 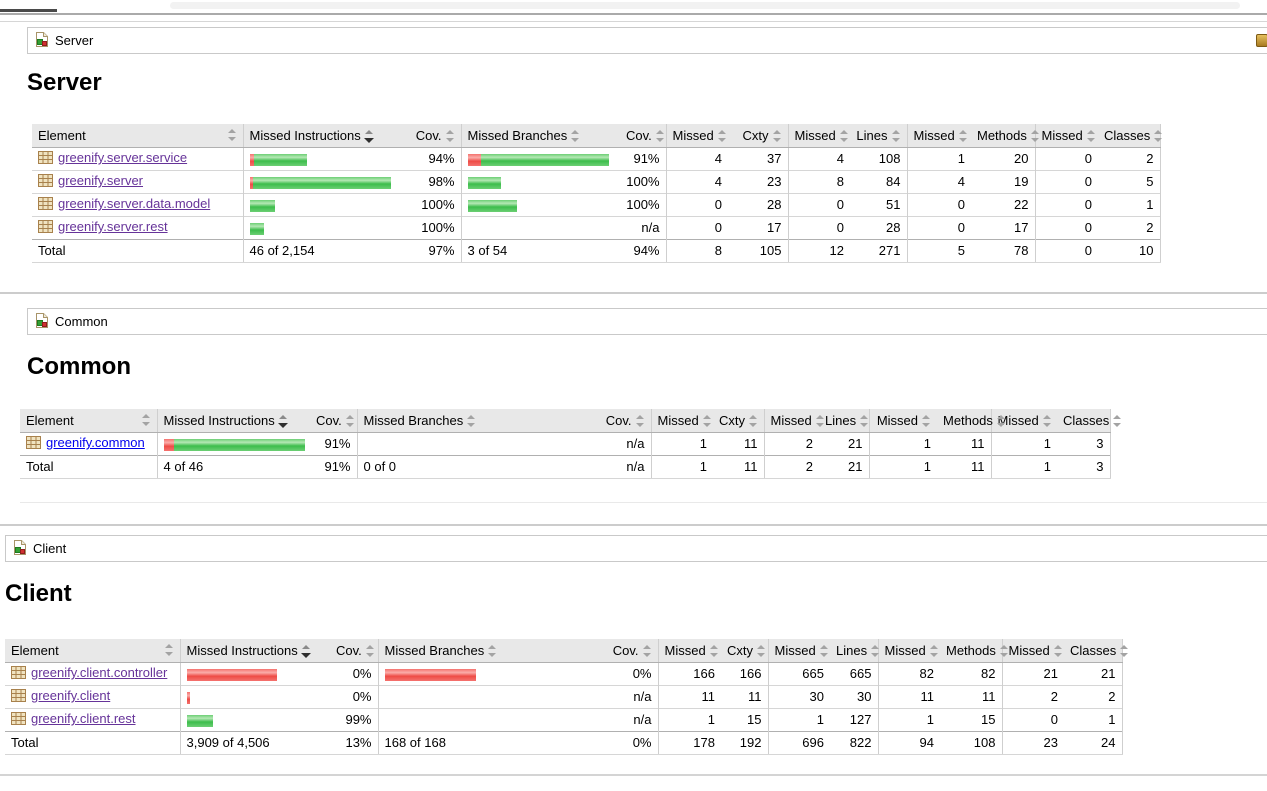 What do you see at coordinates (323, 158) in the screenshot?
I see `missed-instructions-cell` at bounding box center [323, 158].